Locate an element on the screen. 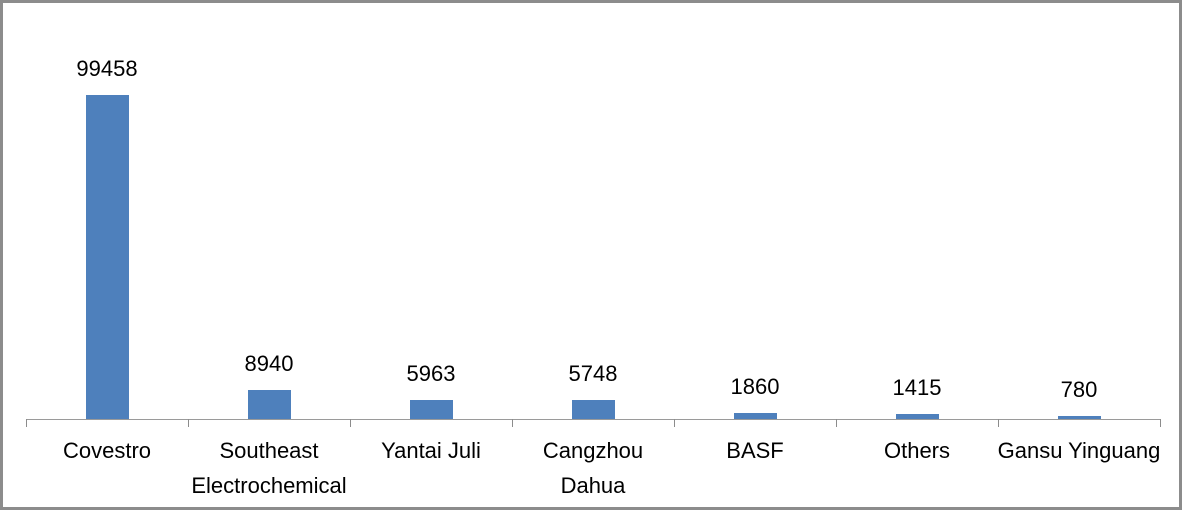 The height and width of the screenshot is (510, 1182). bar-value-label: 5748 is located at coordinates (593, 373).